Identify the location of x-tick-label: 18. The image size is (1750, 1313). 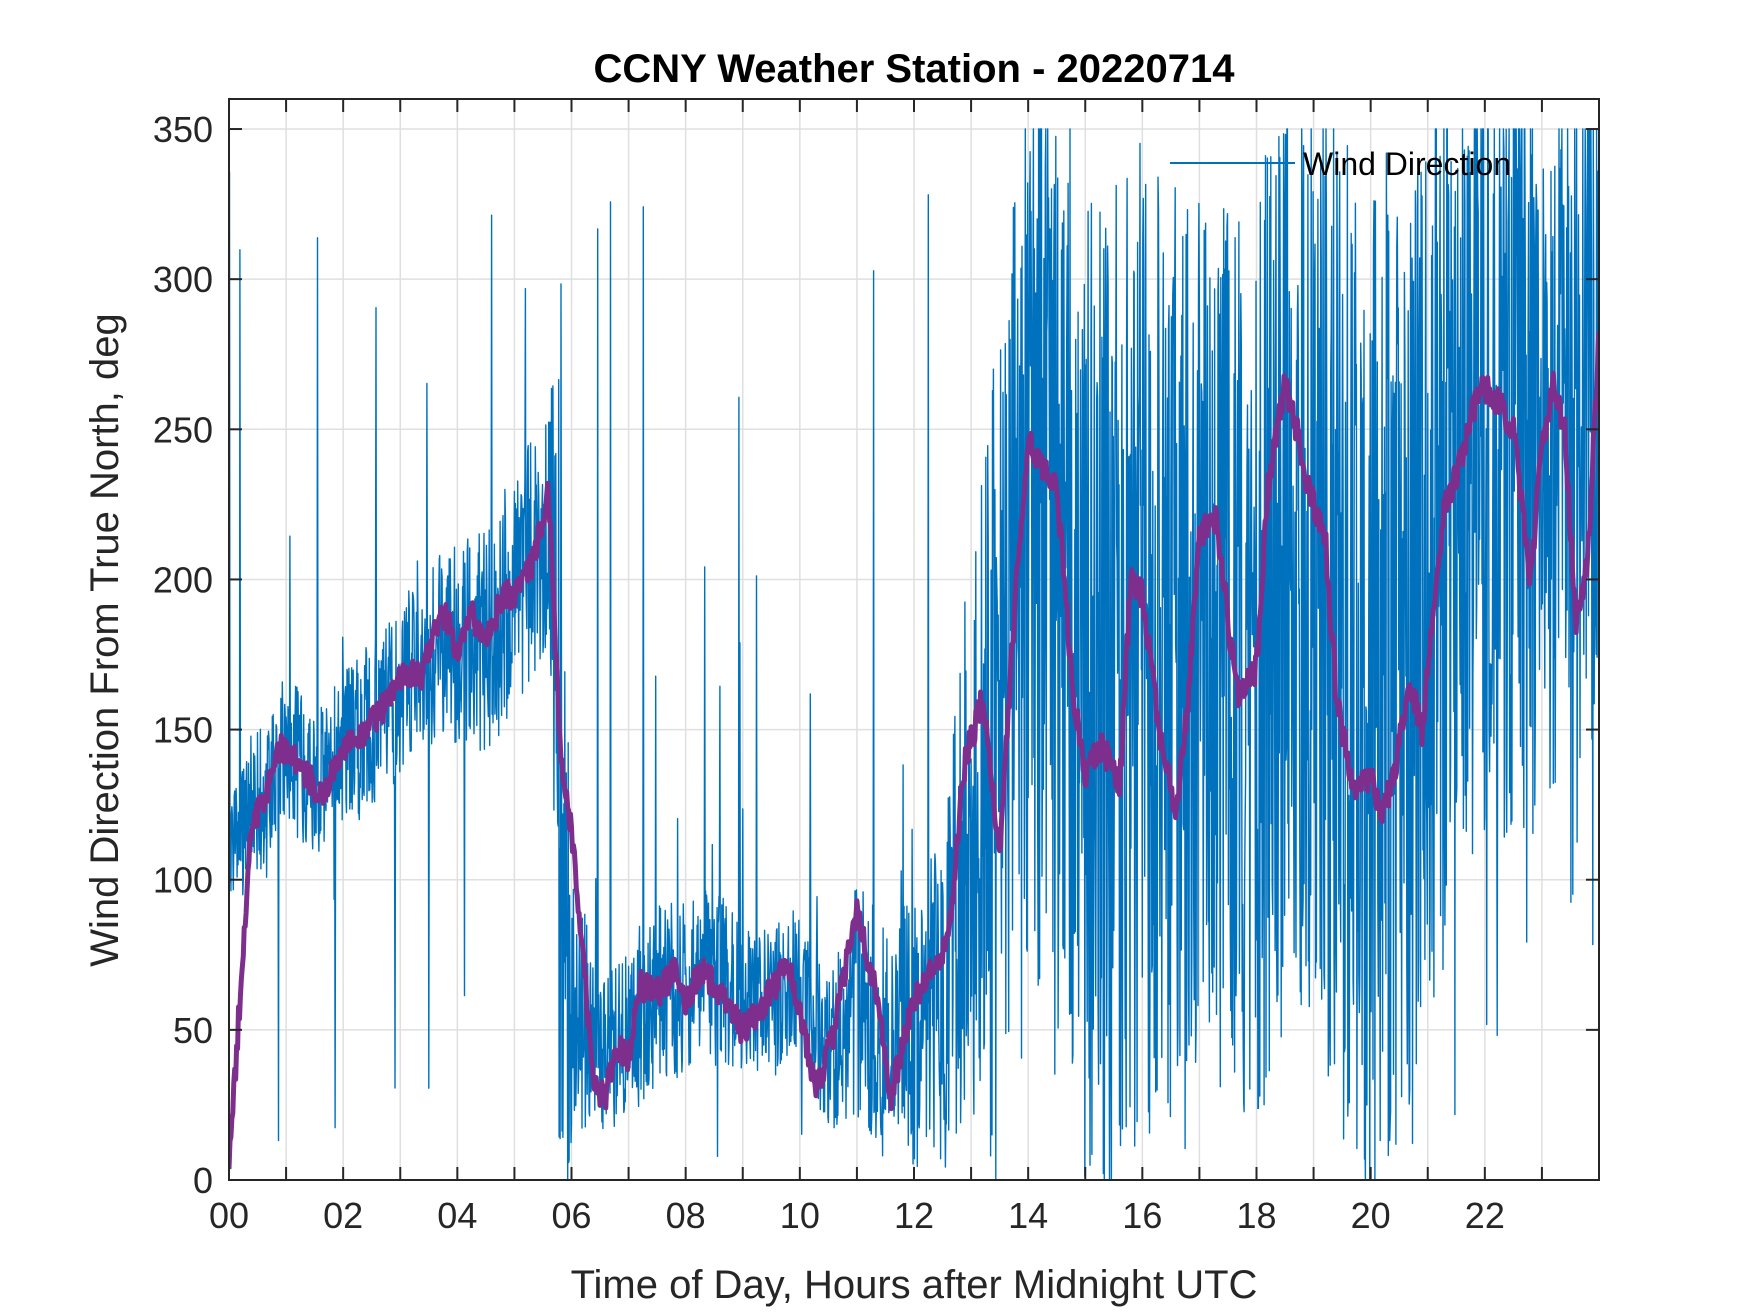
(1256, 1215).